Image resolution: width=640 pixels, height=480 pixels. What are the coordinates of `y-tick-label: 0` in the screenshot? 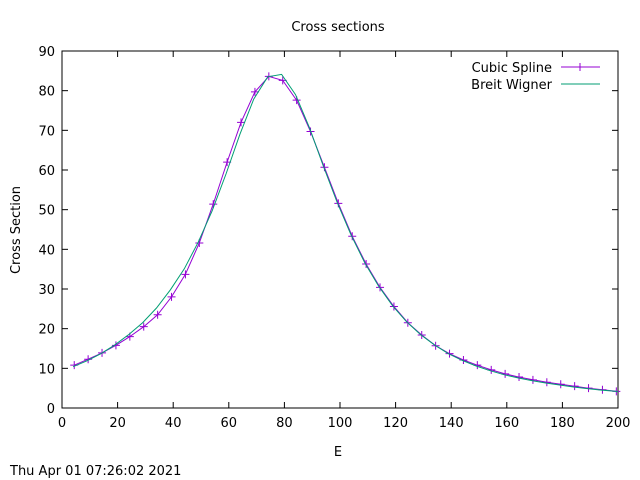 It's located at (51, 409).